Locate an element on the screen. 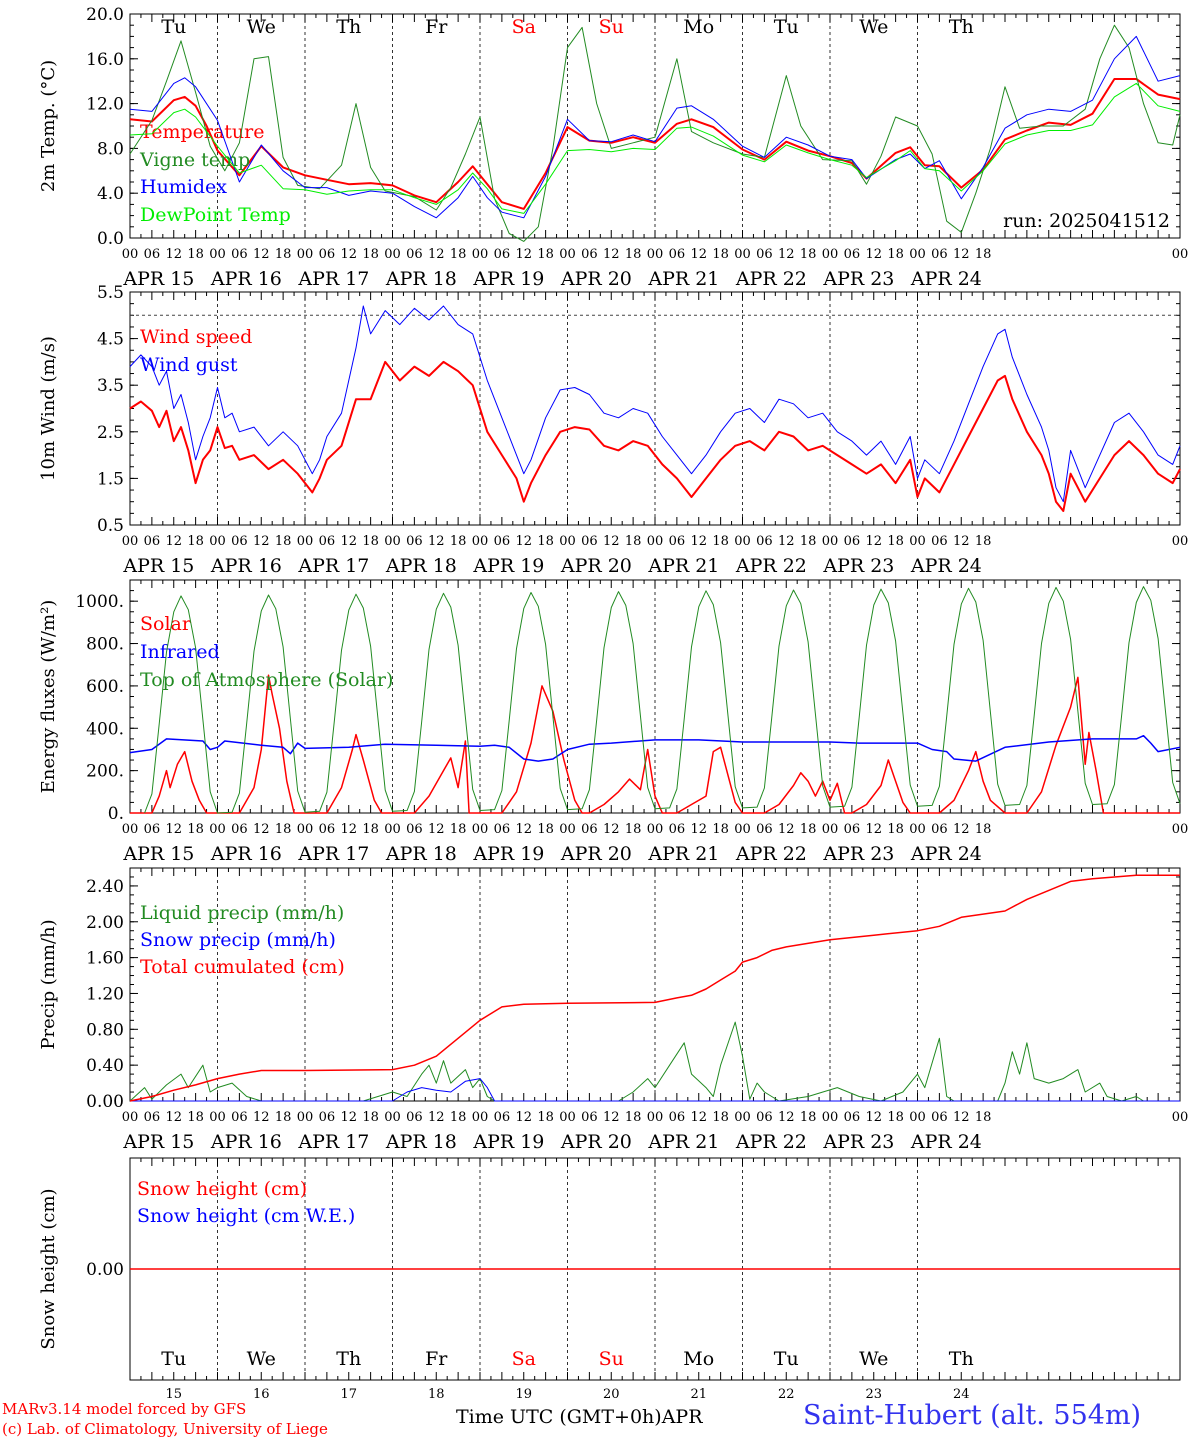  date-label: APR 21 is located at coordinates (683, 1142).